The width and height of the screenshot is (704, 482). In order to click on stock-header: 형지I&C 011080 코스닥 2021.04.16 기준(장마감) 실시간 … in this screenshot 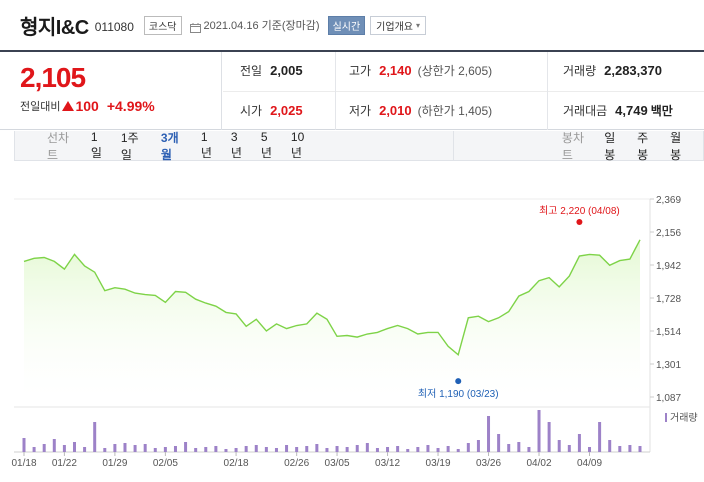, I will do `click(352, 25)`.